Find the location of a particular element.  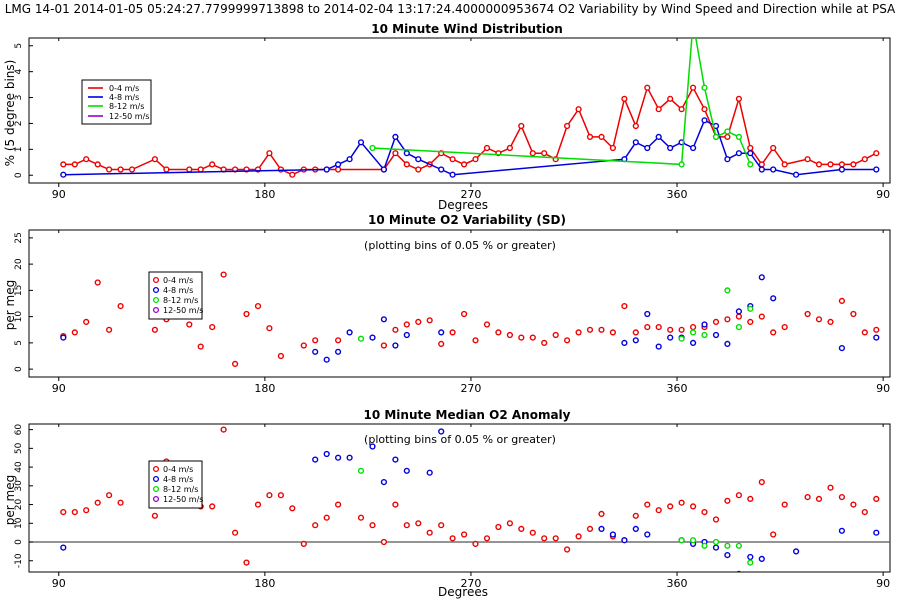

median-legend-label-0-4: 0-4 m/s is located at coordinates (178, 469).